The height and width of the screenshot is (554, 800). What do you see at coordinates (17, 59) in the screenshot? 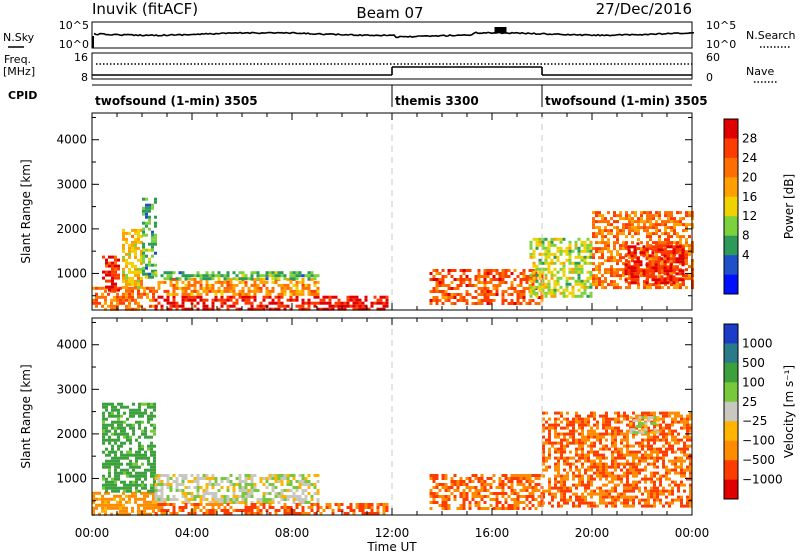
I see `freq-label: Freq.` at bounding box center [17, 59].